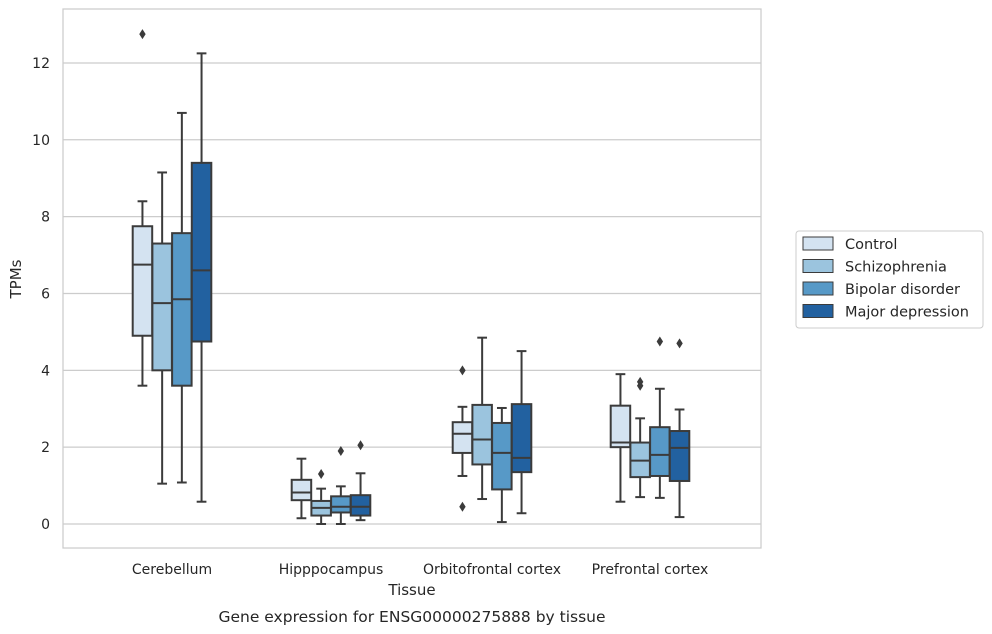 The image size is (992, 634). What do you see at coordinates (45, 218) in the screenshot?
I see `y-tick-label: 8` at bounding box center [45, 218].